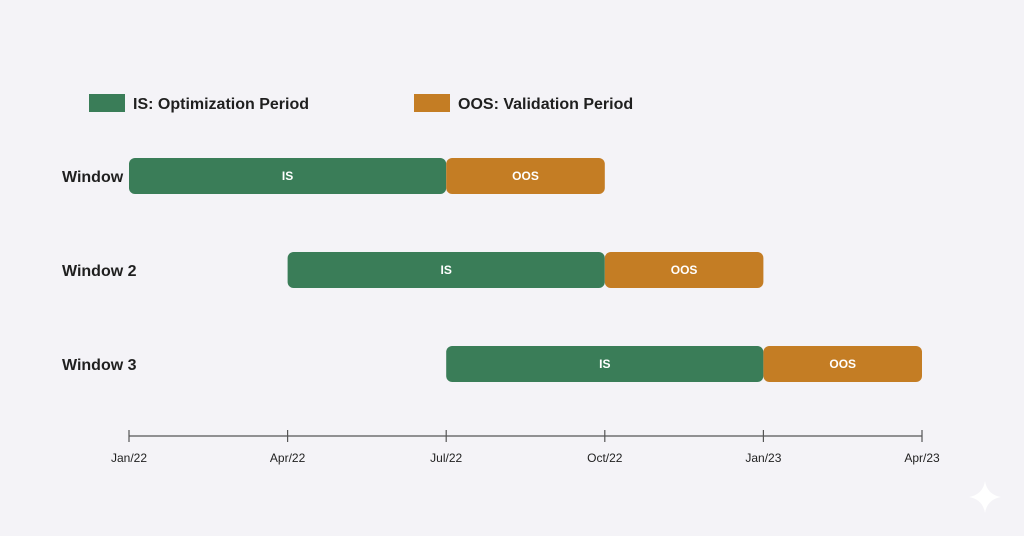  Describe the element at coordinates (525, 447) in the screenshot. I see `x-axis: Jan/22 Apr/22 Jul/22 Oct/22 Jan/23 Apr/23` at that location.